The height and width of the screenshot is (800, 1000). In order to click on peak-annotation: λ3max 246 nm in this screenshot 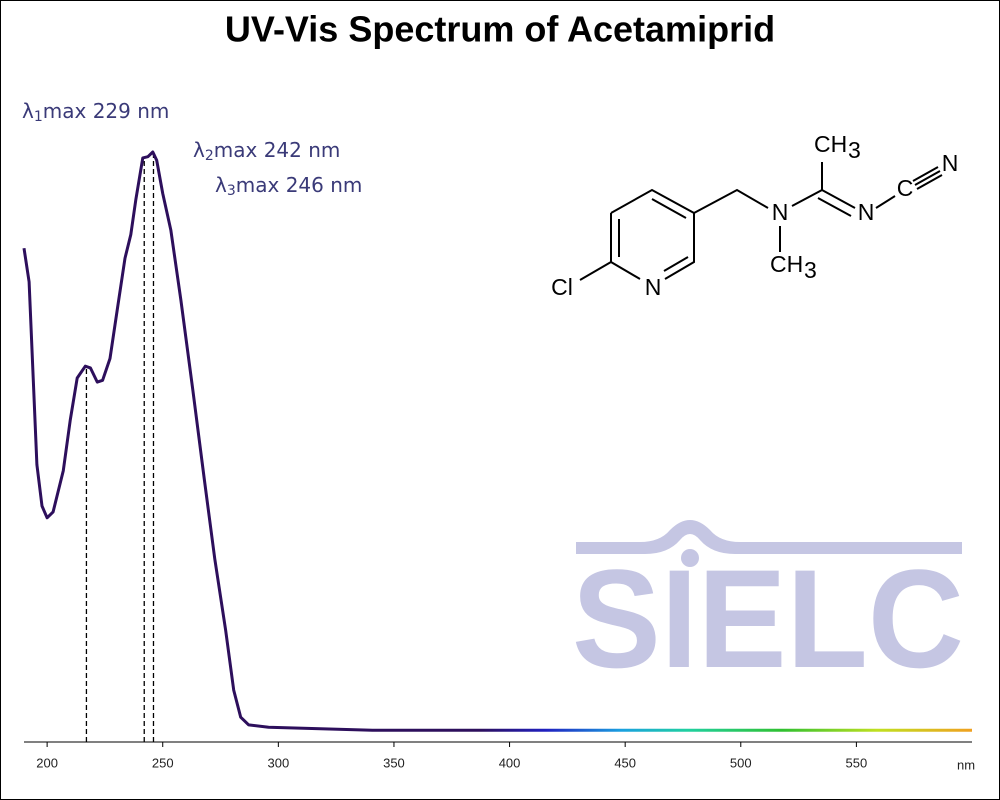, I will do `click(288, 186)`.